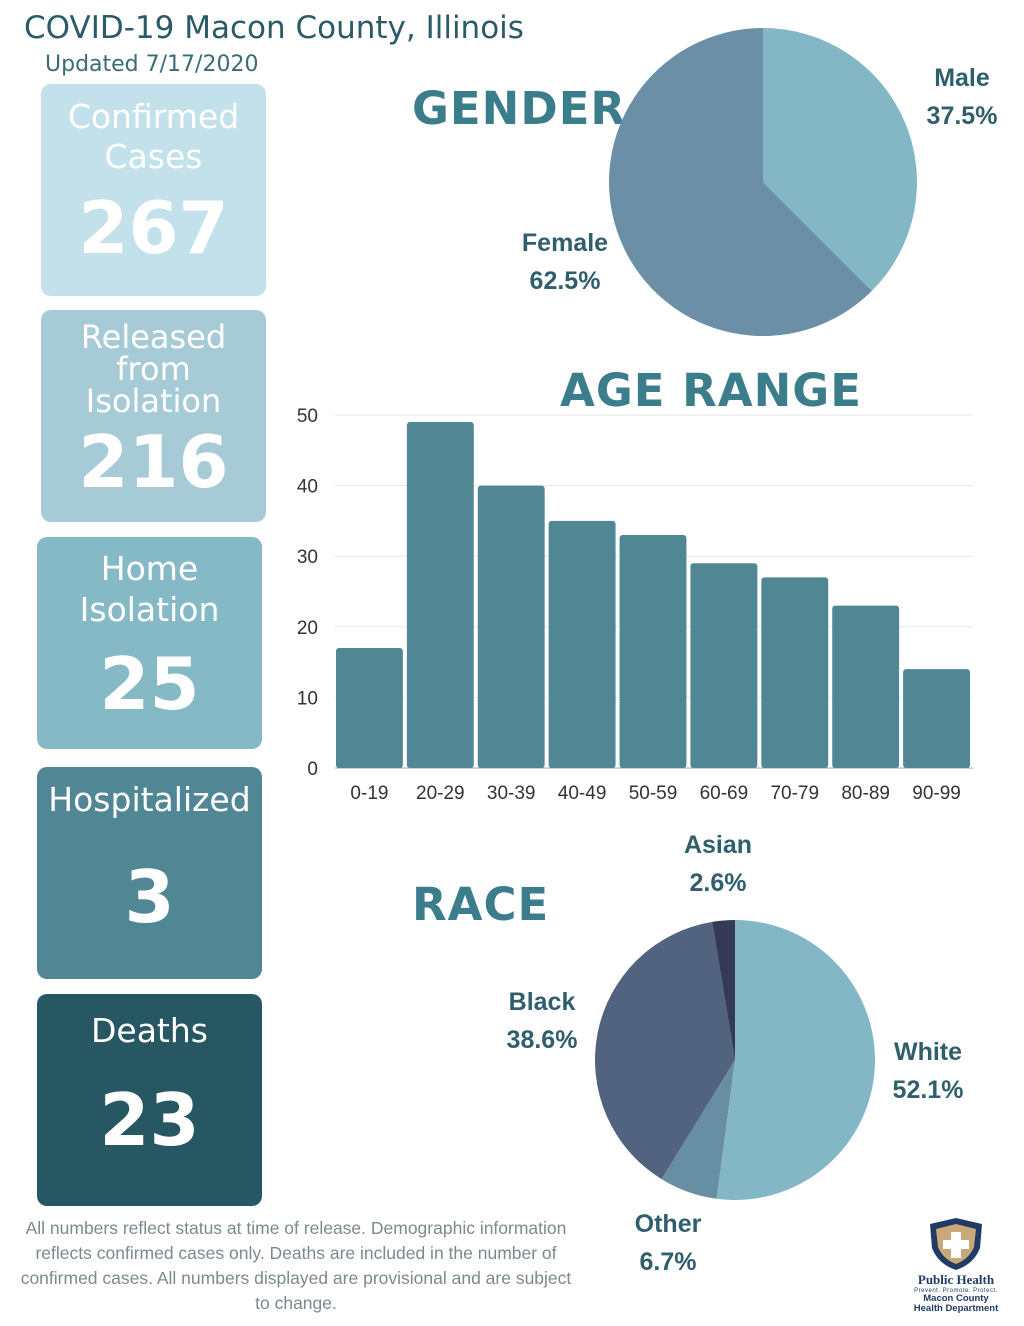  What do you see at coordinates (511, 793) in the screenshot?
I see `x-tick-label: 30-39` at bounding box center [511, 793].